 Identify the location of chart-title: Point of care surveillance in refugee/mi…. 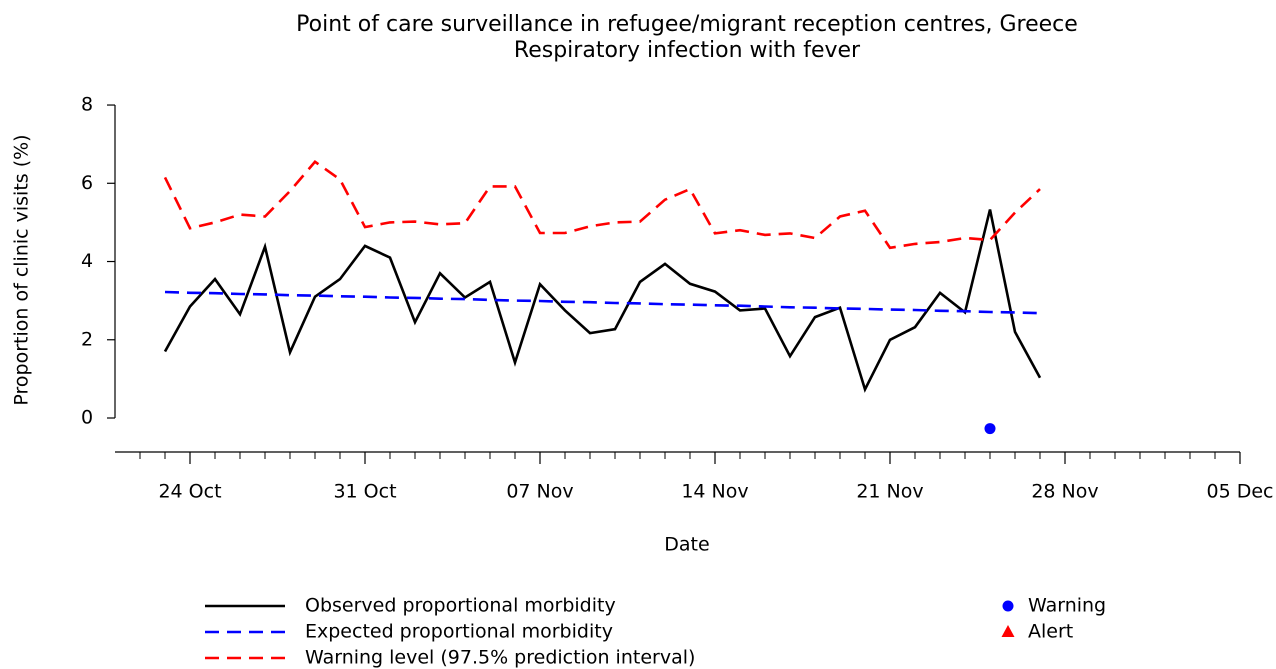
(687, 24).